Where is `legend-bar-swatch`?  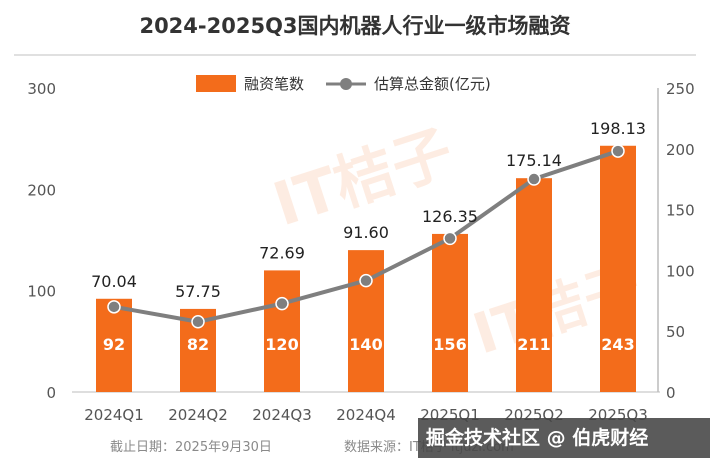
legend-bar-swatch is located at coordinates (216, 83).